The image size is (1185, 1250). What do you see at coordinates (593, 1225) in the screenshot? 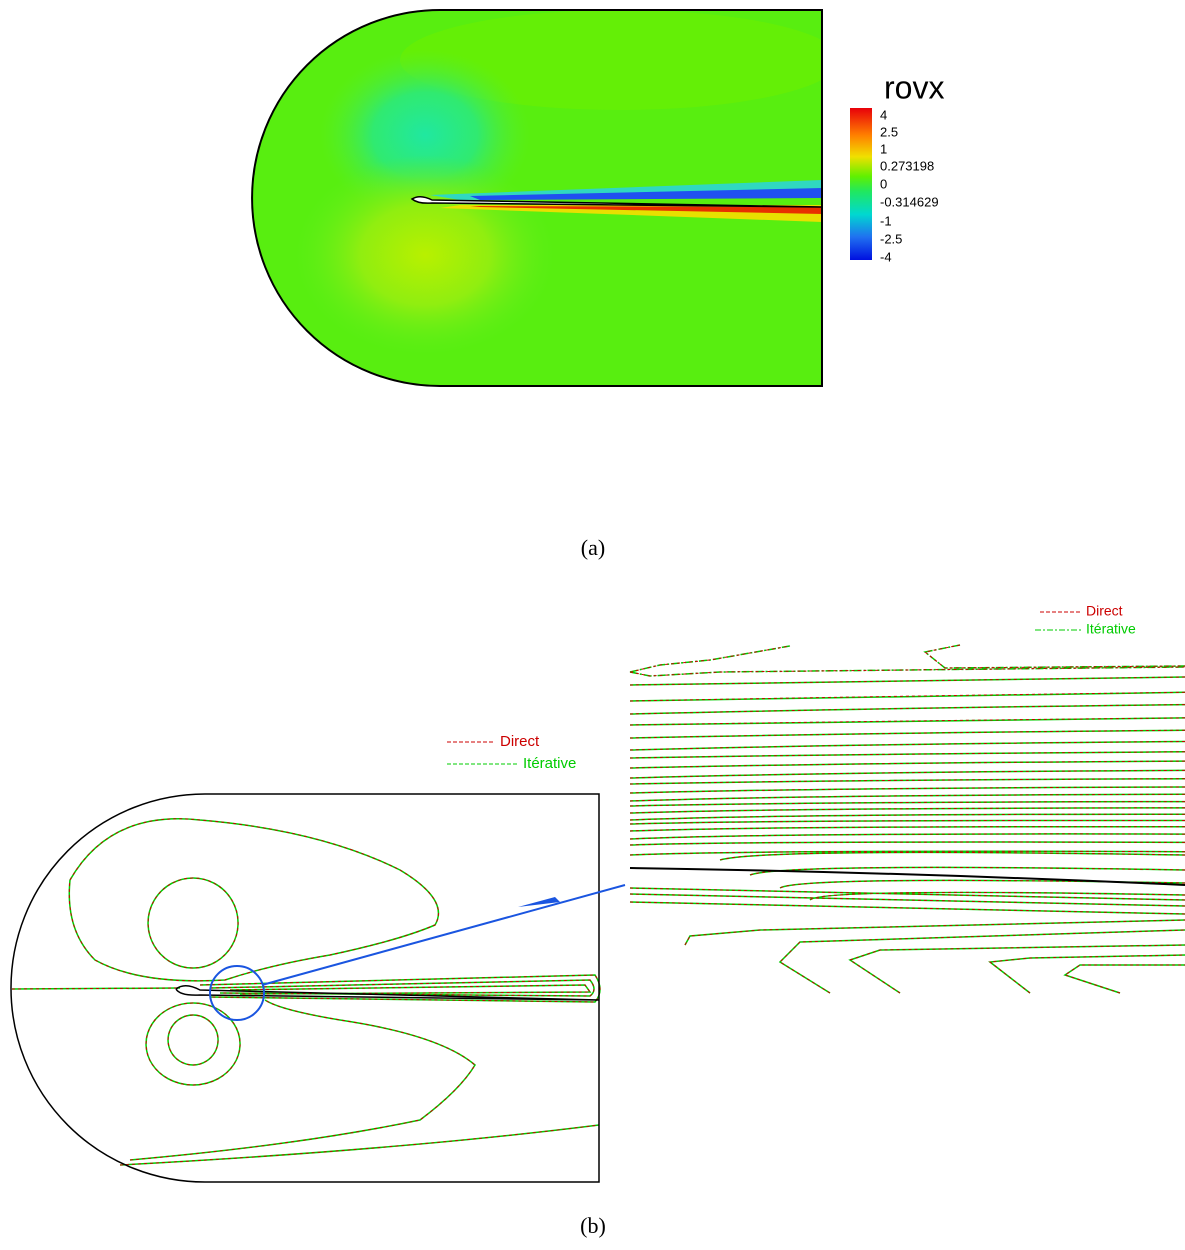
I see `caption: (b)` at bounding box center [593, 1225].